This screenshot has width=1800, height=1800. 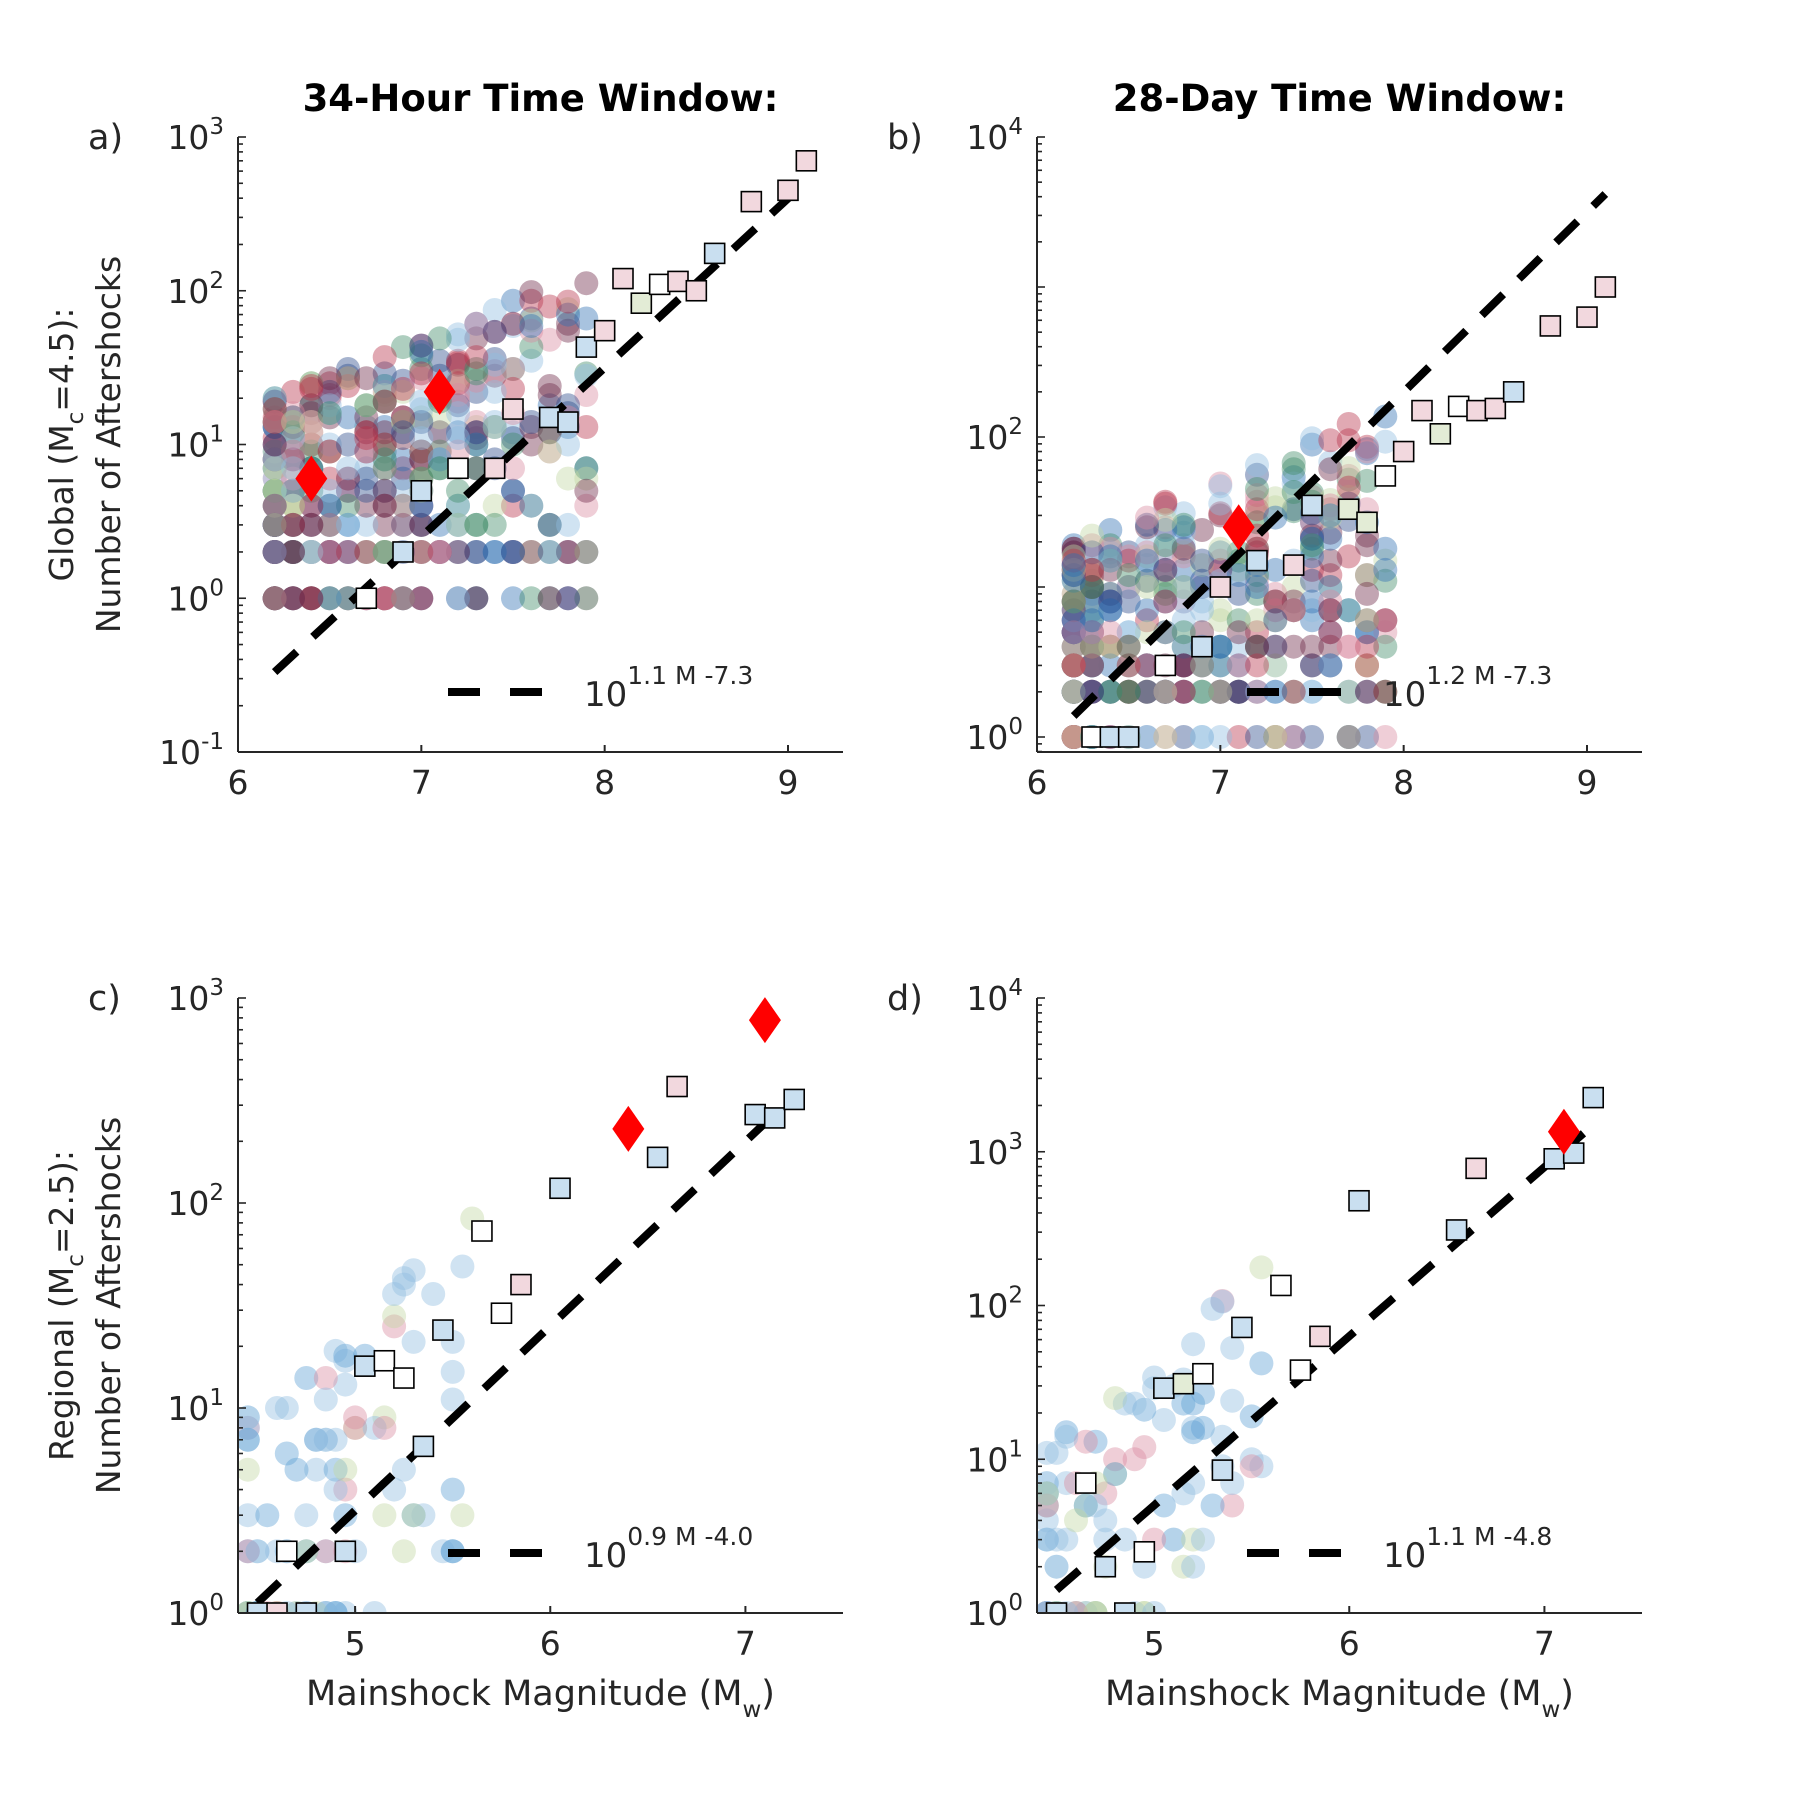 What do you see at coordinates (1563, 1131) in the screenshot?
I see `mainshock-diamond` at bounding box center [1563, 1131].